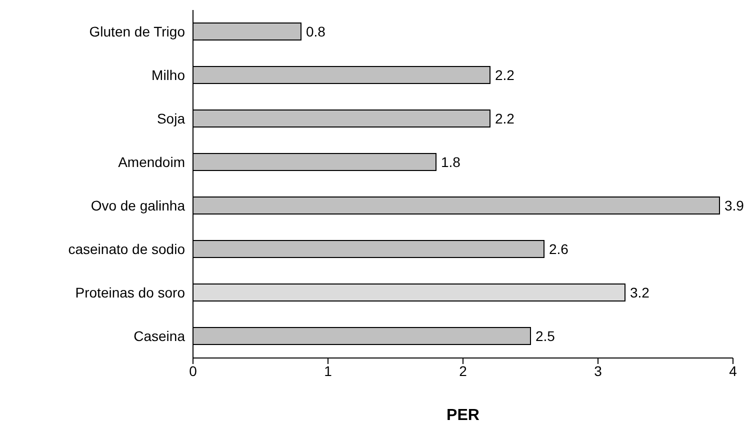  What do you see at coordinates (451, 162) in the screenshot?
I see `data-label: 1.8` at bounding box center [451, 162].